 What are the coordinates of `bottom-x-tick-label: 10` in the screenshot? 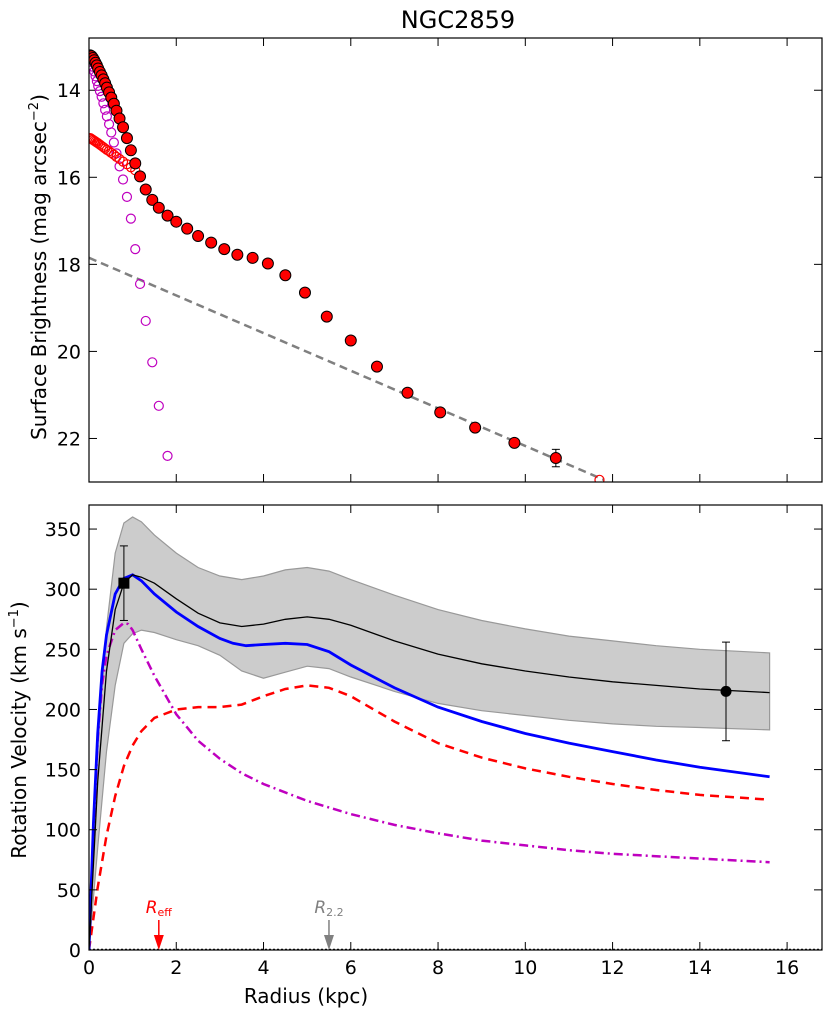 It's located at (525, 968).